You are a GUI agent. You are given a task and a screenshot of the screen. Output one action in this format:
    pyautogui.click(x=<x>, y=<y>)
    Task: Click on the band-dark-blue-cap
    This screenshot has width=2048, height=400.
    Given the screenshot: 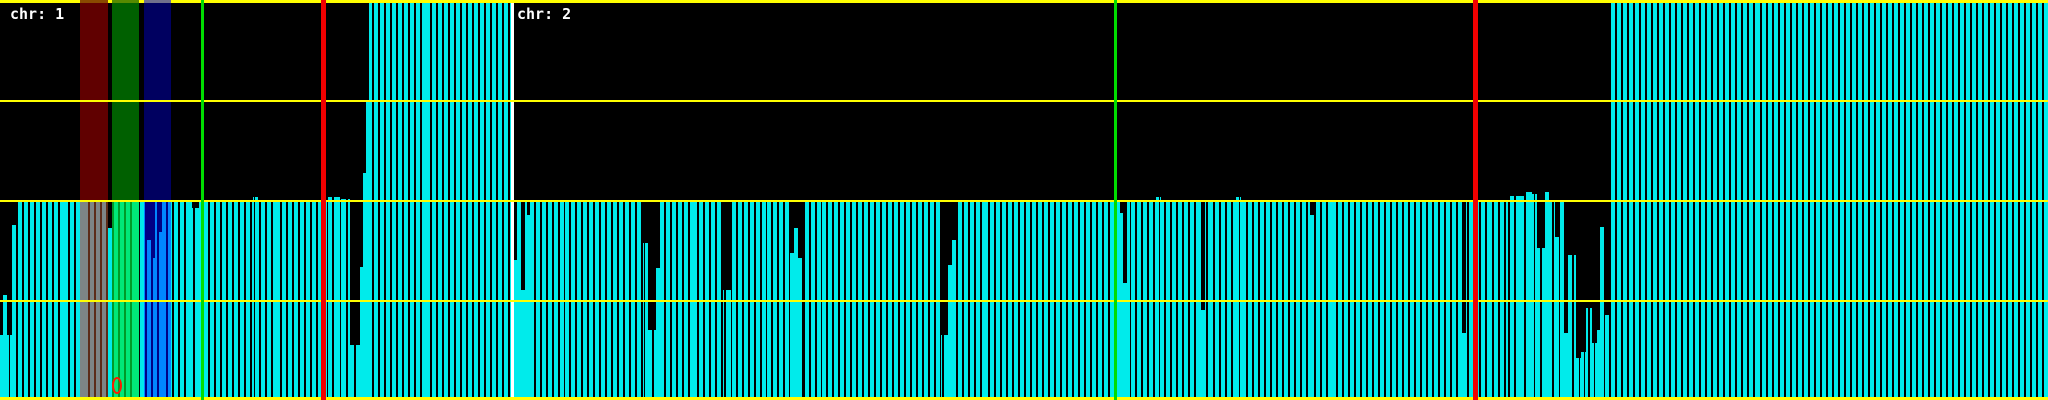 What is the action you would take?
    pyautogui.click(x=157, y=1)
    